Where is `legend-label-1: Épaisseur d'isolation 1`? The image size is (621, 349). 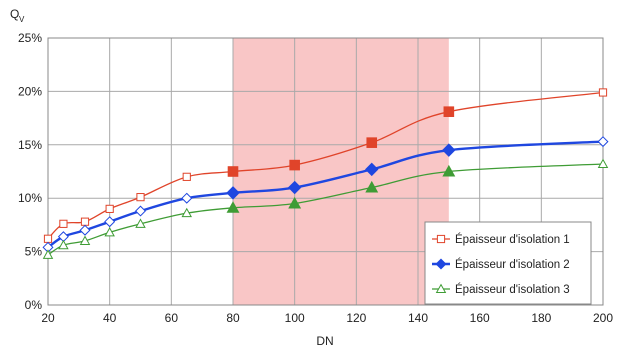
legend-label-1: Épaisseur d'isolation 1 is located at coordinates (512, 239).